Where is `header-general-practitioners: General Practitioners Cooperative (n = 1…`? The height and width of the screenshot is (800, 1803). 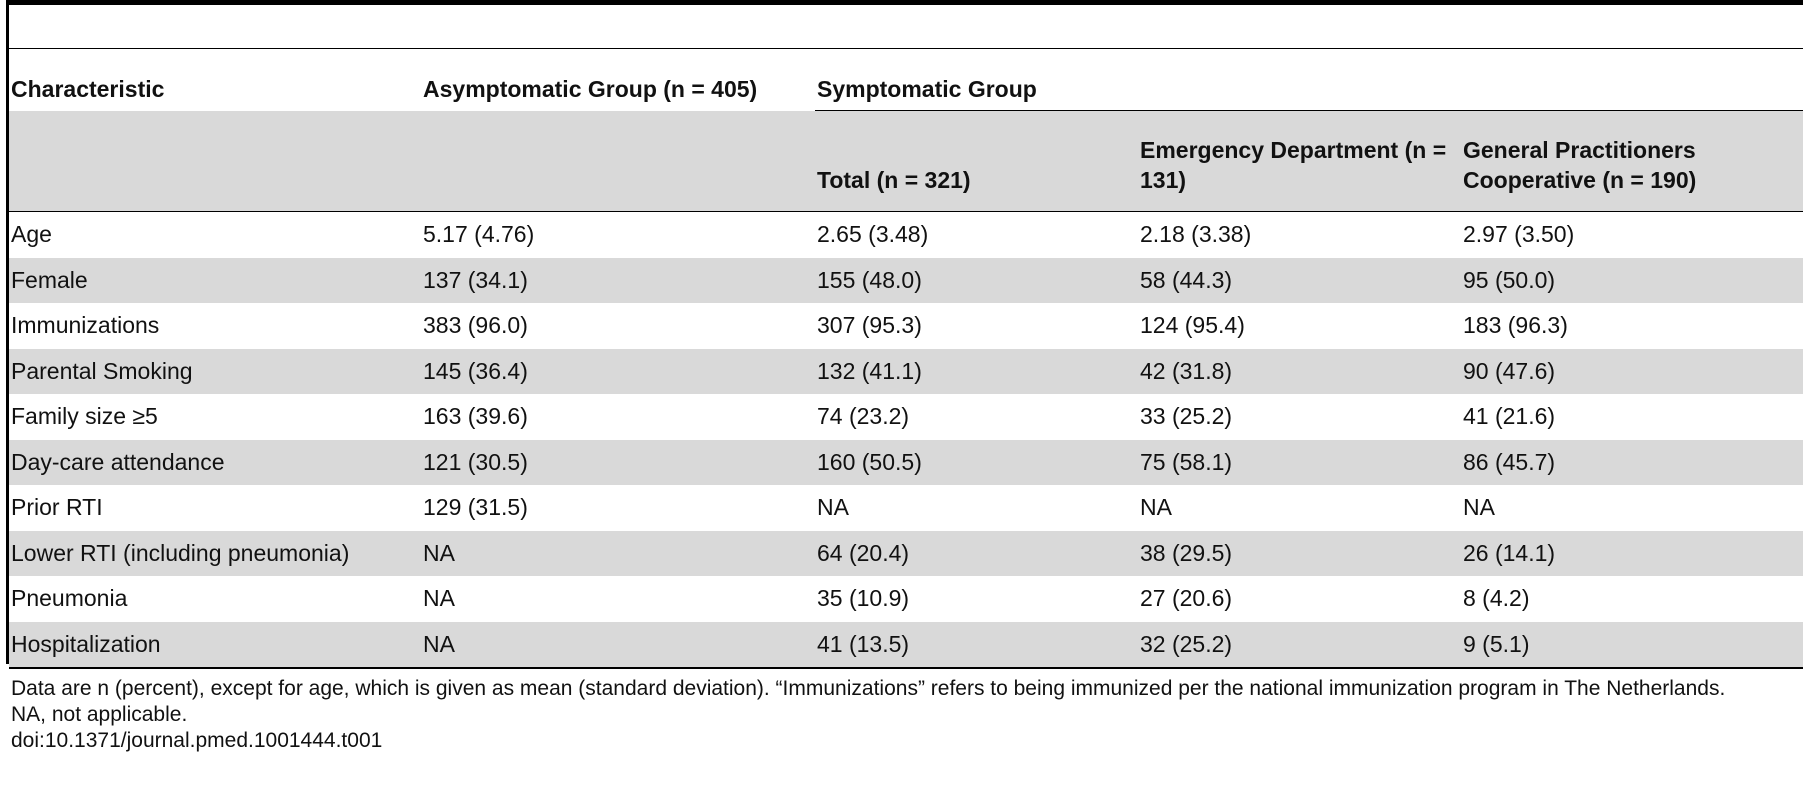 header-general-practitioners: General Practitioners Cooperative (n = 1… is located at coordinates (1632, 161).